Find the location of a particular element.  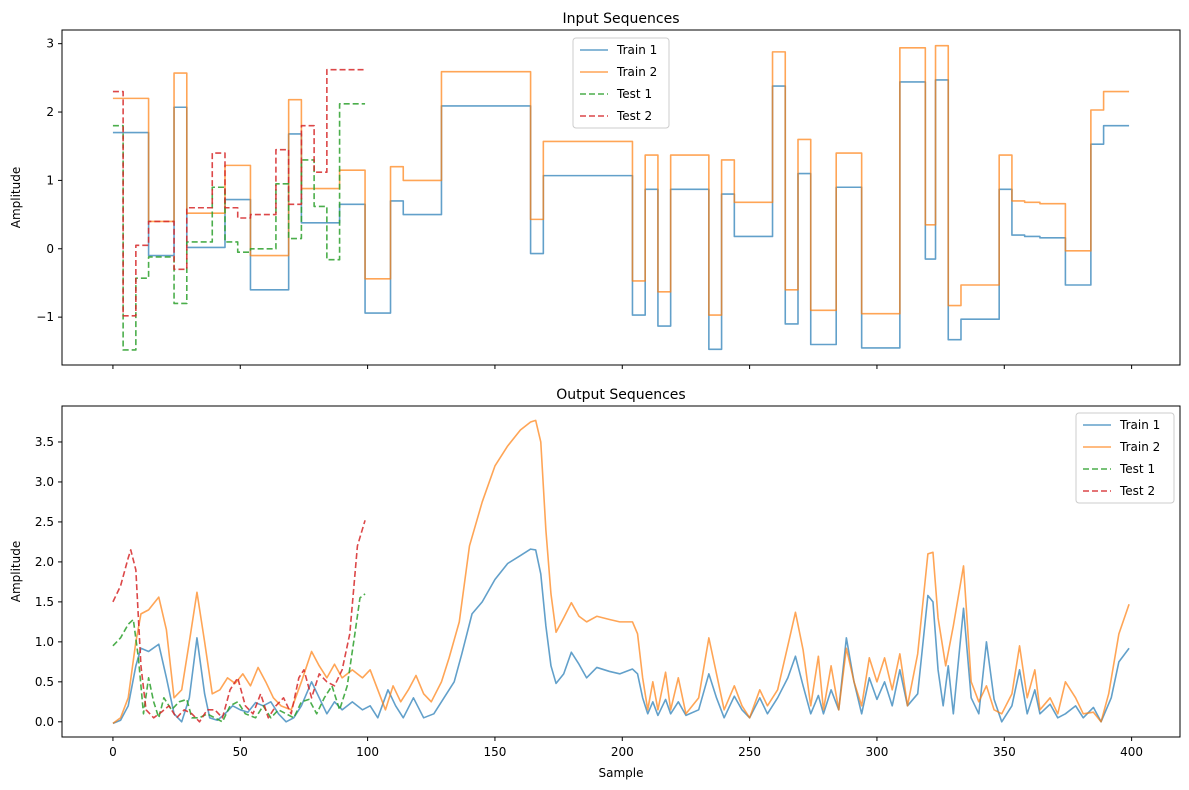

output-sequences-x-tick-label: 100 is located at coordinates (367, 752).